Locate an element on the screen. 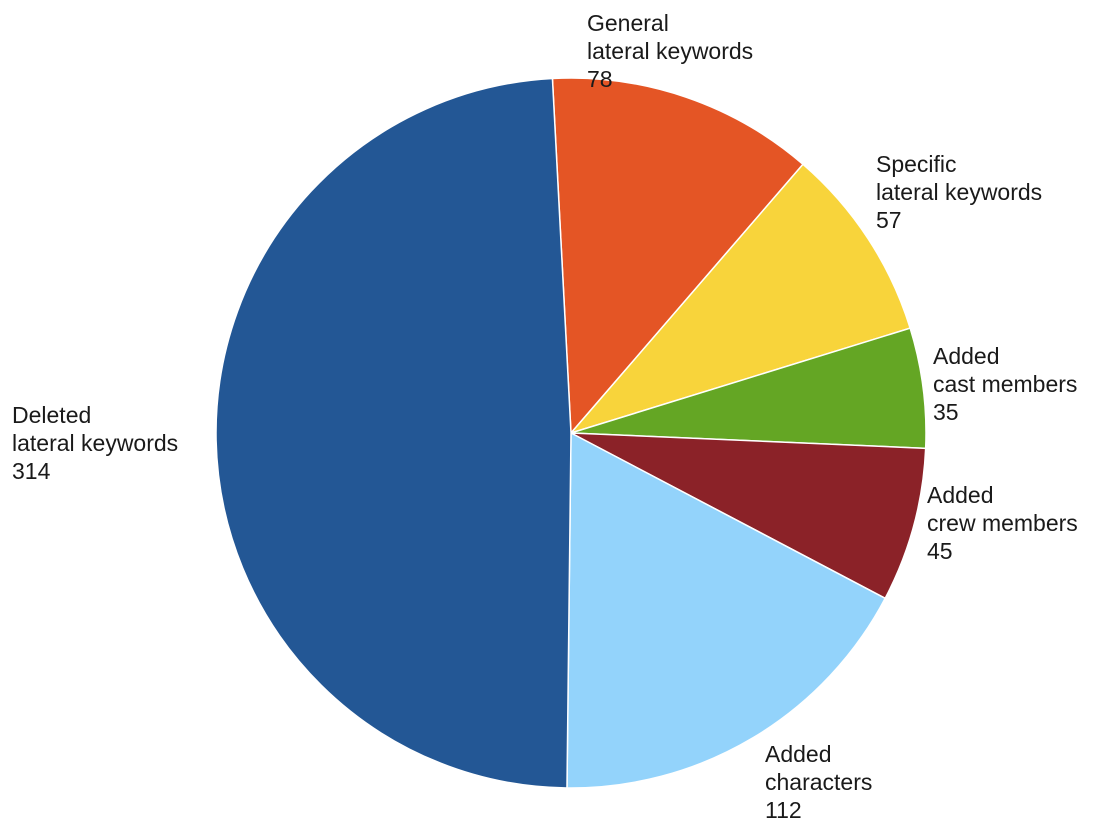 The image size is (1111, 821). pie-label-added-crew-members-line-2: crew members is located at coordinates (1002, 523).